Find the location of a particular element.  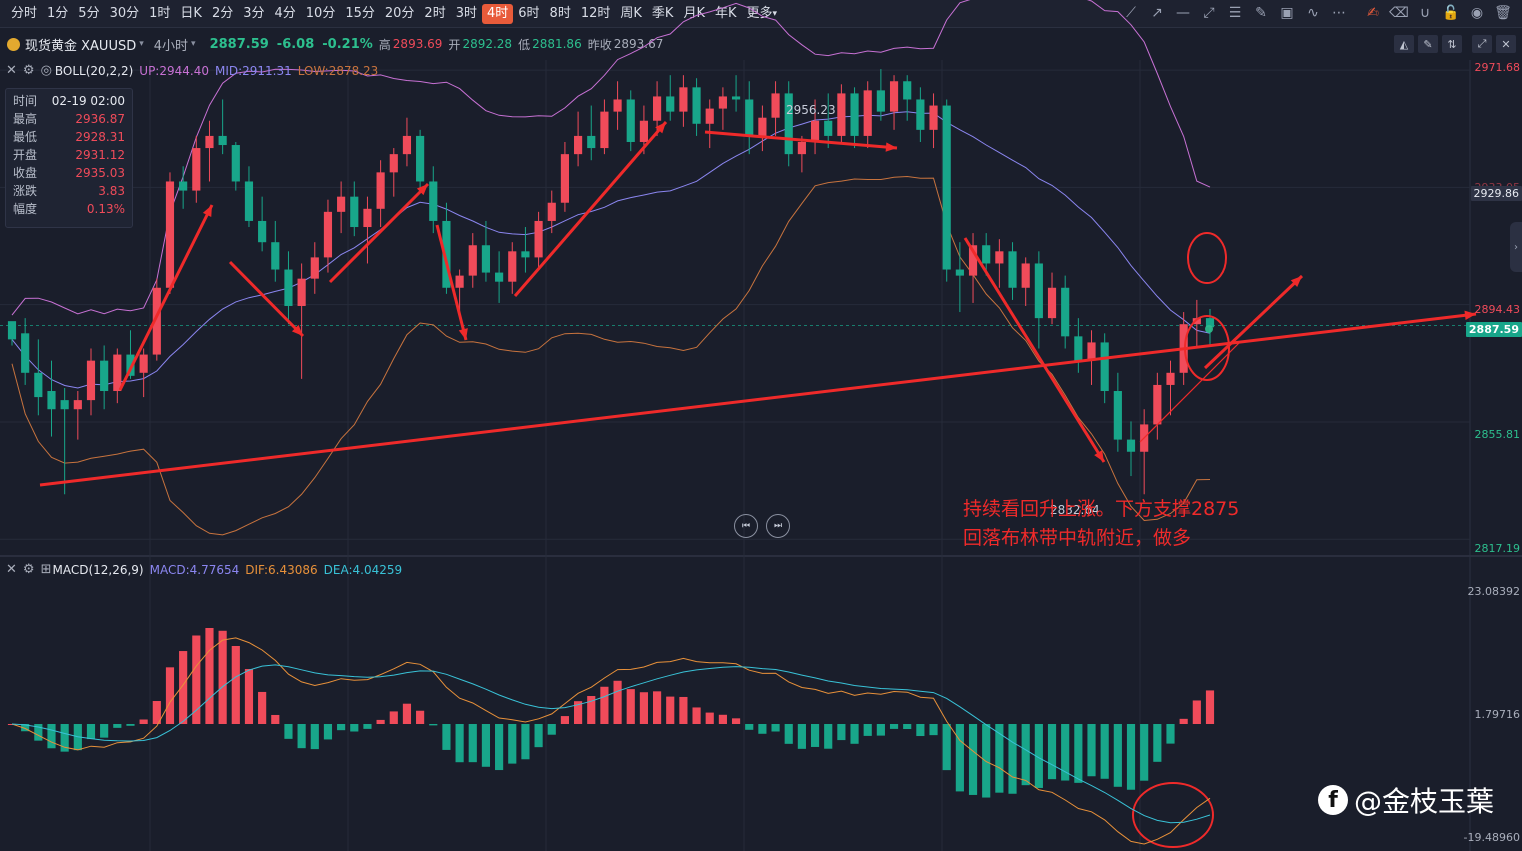

timeframe-14: 4时 is located at coordinates (497, 13).